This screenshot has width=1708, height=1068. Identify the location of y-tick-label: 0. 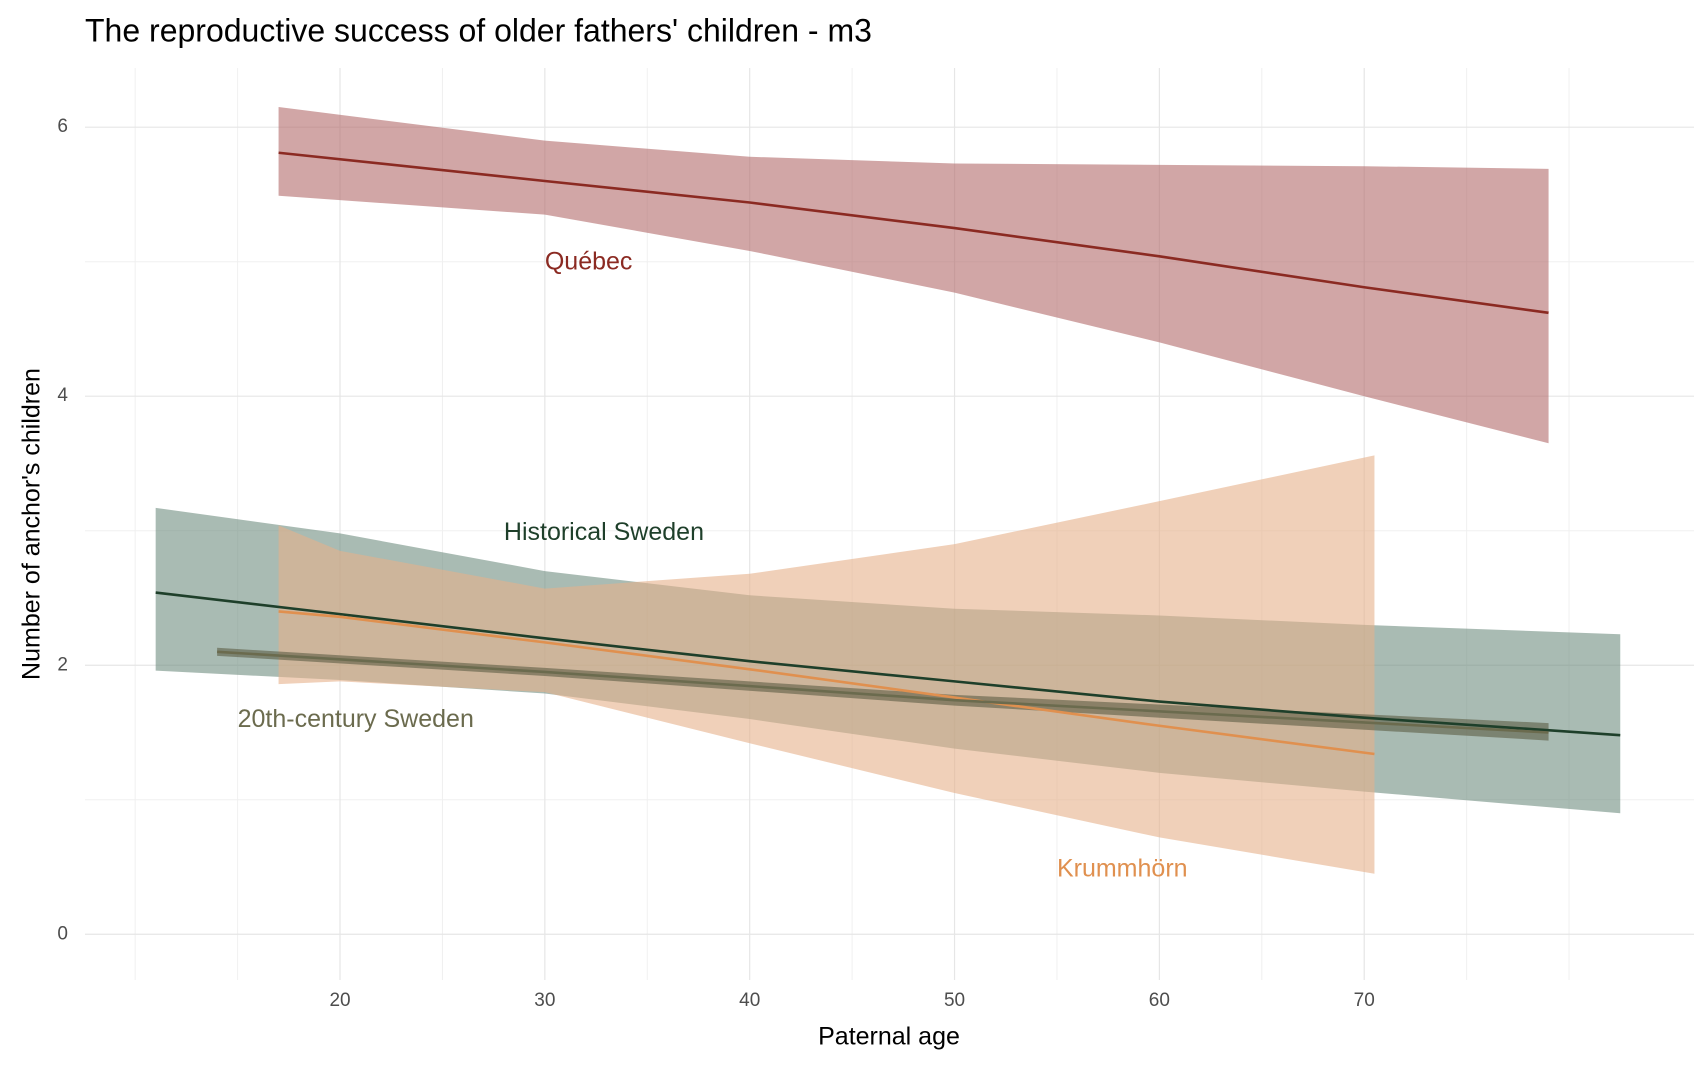
(62, 933).